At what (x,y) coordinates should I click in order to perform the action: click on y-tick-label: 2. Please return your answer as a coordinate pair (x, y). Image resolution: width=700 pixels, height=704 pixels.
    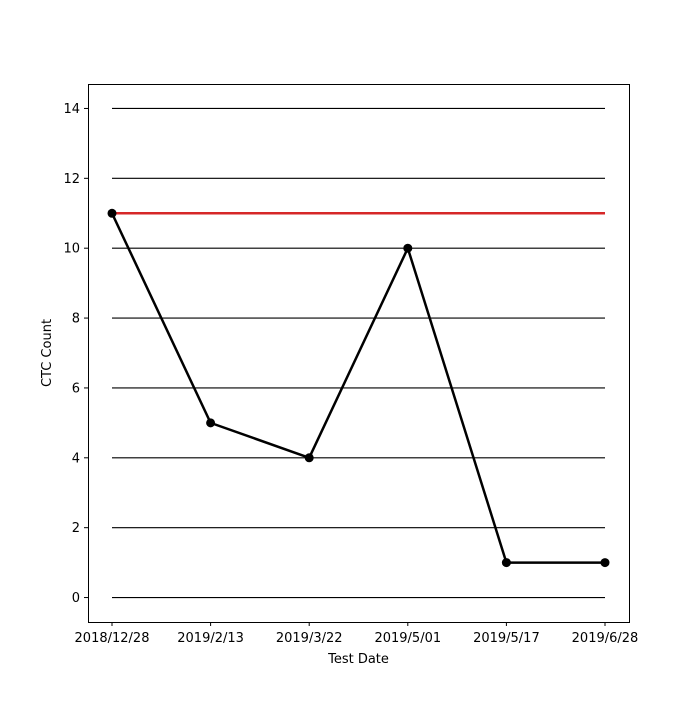
    Looking at the image, I should click on (76, 528).